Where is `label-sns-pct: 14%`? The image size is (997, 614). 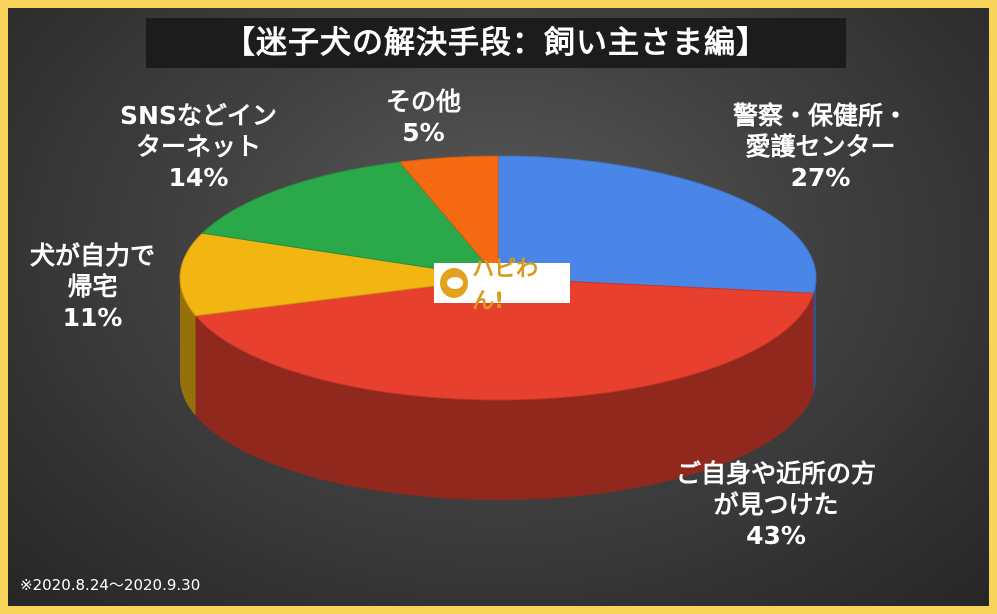
label-sns-pct: 14% is located at coordinates (198, 177).